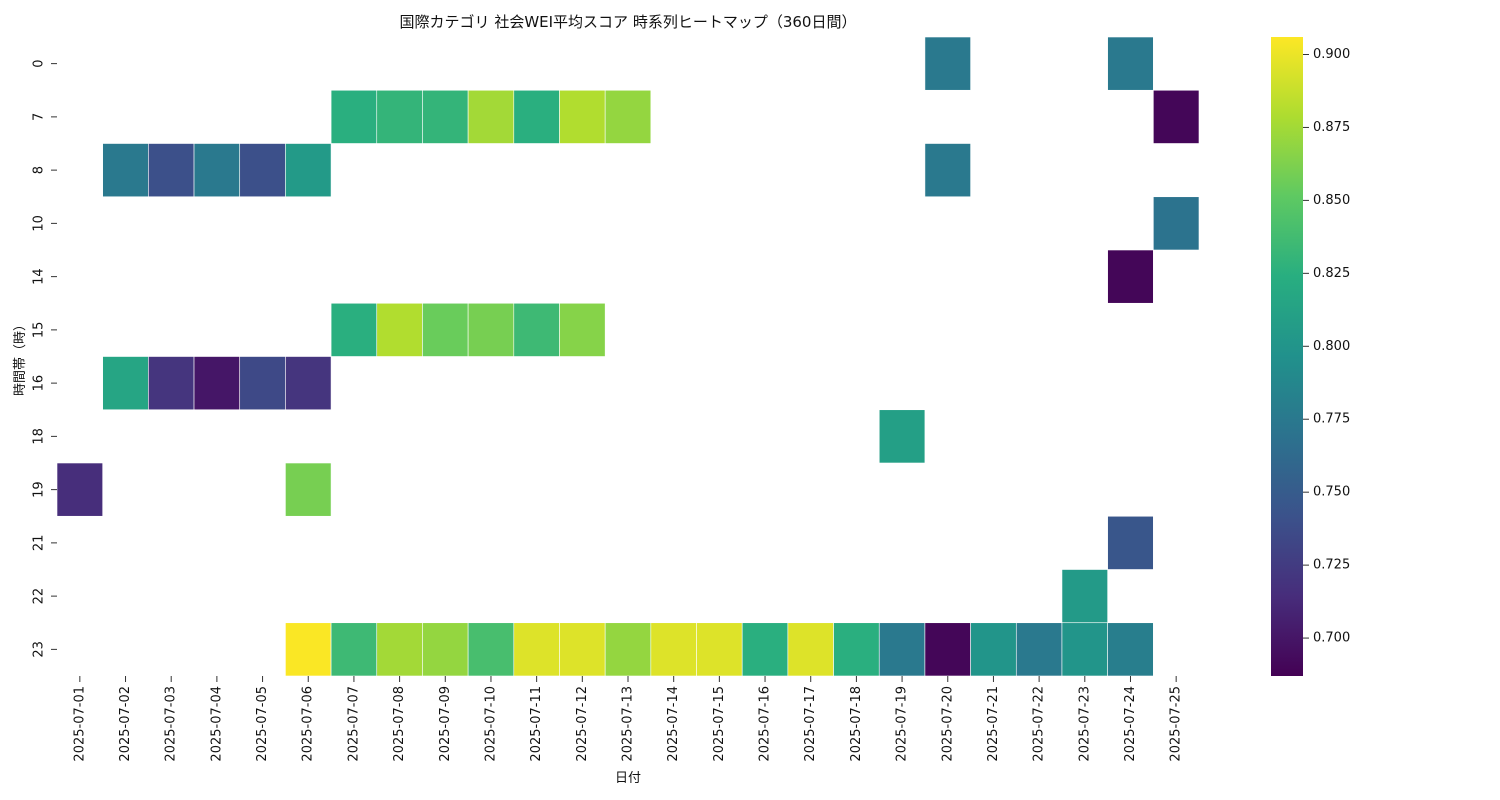 The image size is (1500, 800). I want to click on y-tick-label: 21, so click(39, 543).